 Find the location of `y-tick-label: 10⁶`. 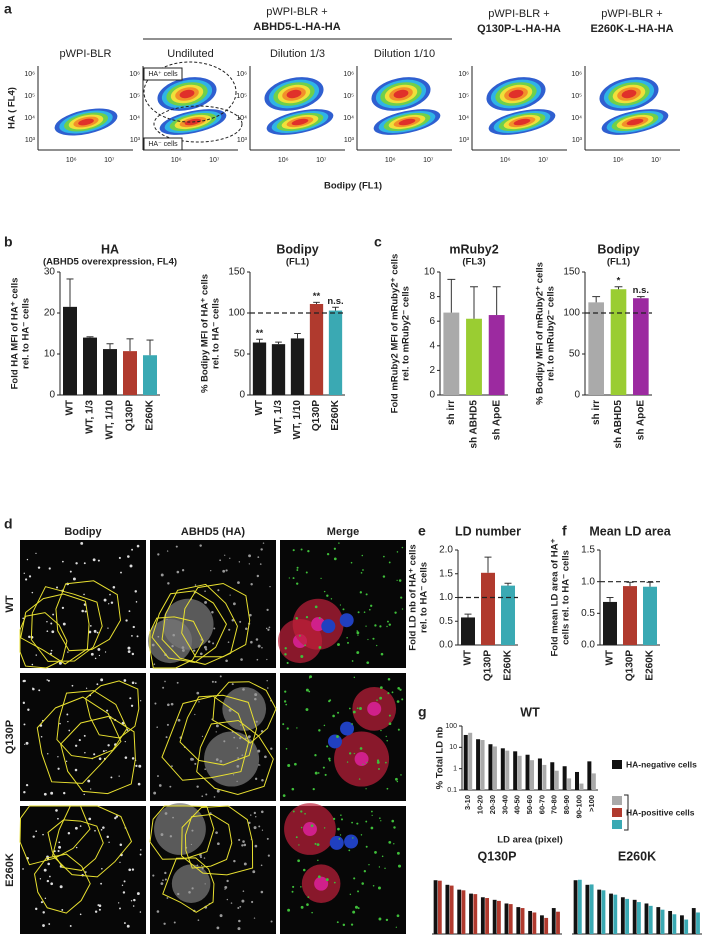

y-tick-label: 10⁶ is located at coordinates (241, 74).